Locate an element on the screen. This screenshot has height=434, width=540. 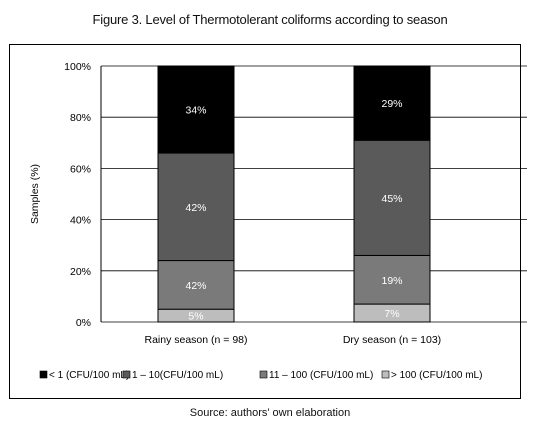
data-label: 19% is located at coordinates (391, 281).